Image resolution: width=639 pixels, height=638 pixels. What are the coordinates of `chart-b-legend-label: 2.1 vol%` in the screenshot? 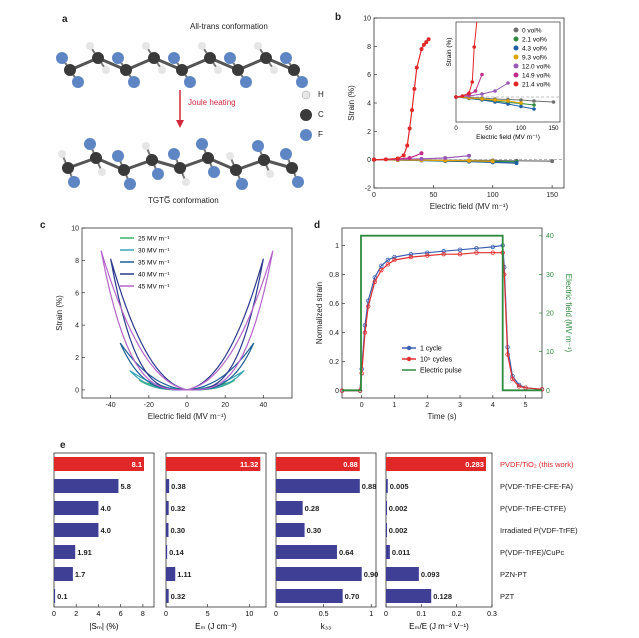 It's located at (534, 40).